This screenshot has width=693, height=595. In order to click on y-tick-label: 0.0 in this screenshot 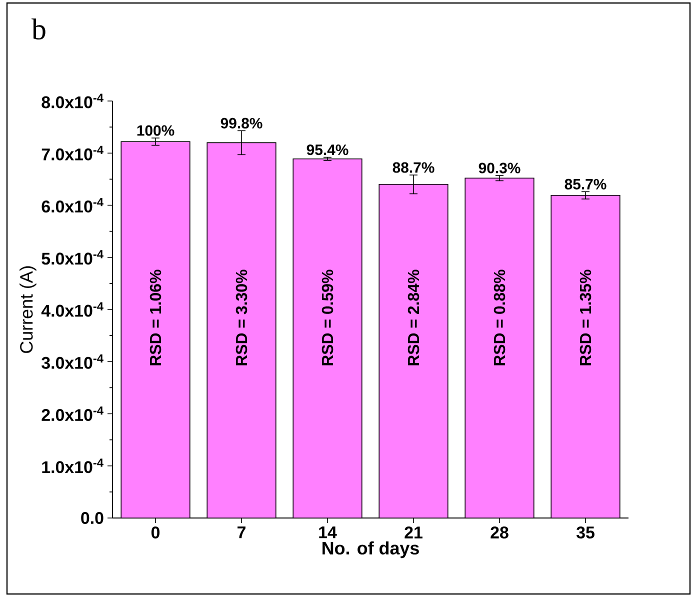, I will do `click(92, 518)`.